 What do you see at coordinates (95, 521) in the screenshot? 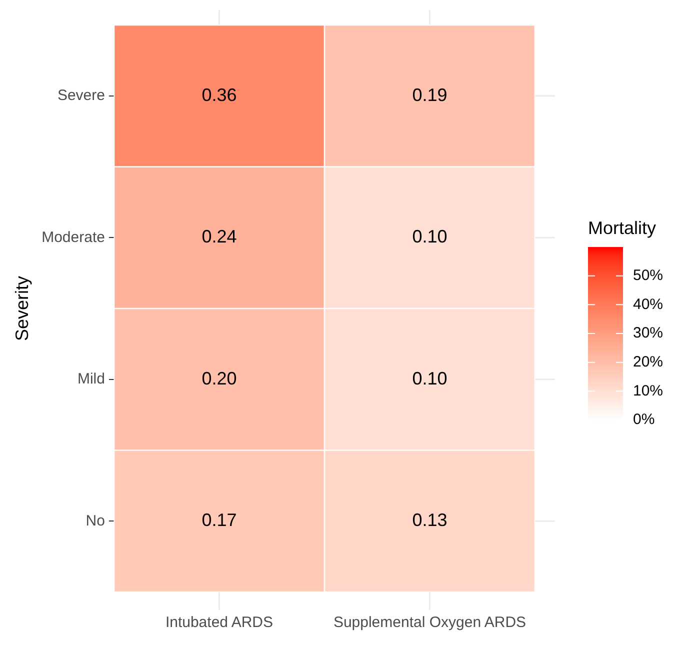
I see `y-tick-label: No` at bounding box center [95, 521].